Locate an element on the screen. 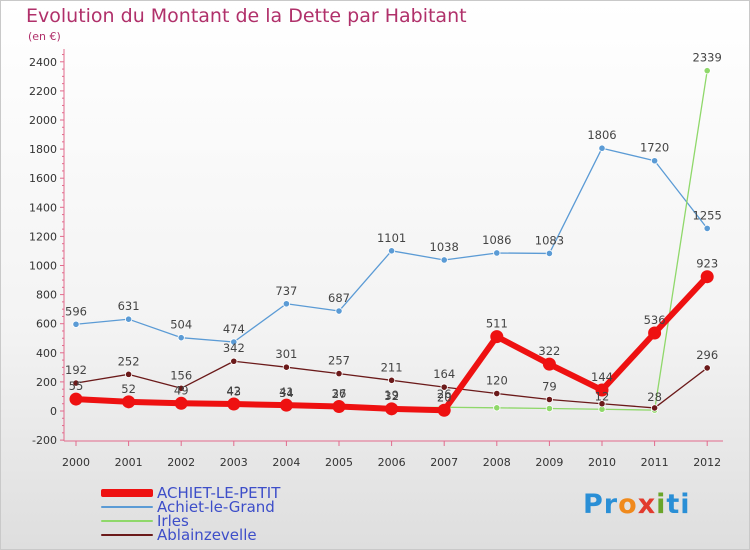 Image resolution: width=750 pixels, height=550 pixels. data-label-ablainzevelle: 156 is located at coordinates (181, 375).